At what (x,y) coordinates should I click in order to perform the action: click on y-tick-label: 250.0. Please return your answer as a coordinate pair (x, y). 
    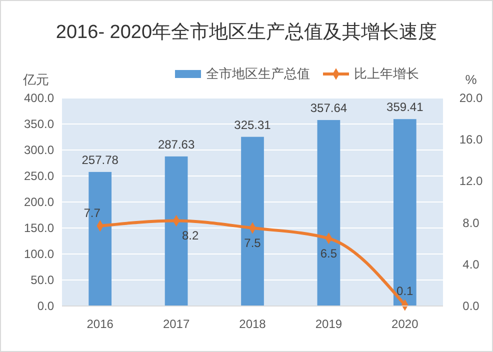
    Looking at the image, I should click on (39, 176).